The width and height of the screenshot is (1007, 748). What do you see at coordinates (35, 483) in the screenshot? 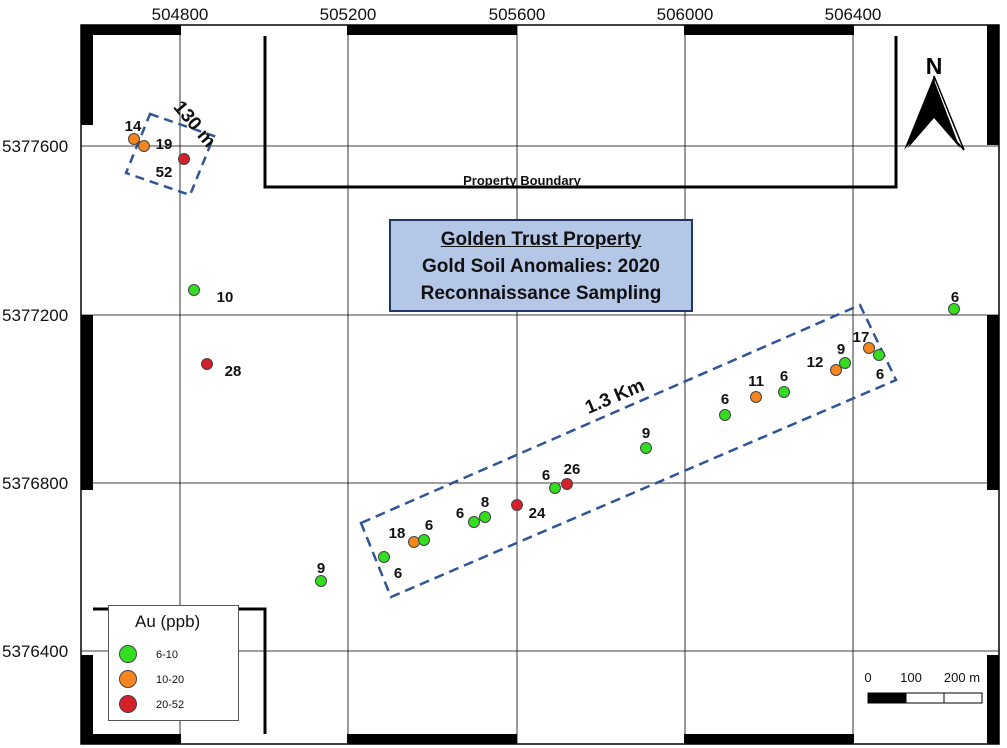
I see `y-tick-label: 5376800` at bounding box center [35, 483].